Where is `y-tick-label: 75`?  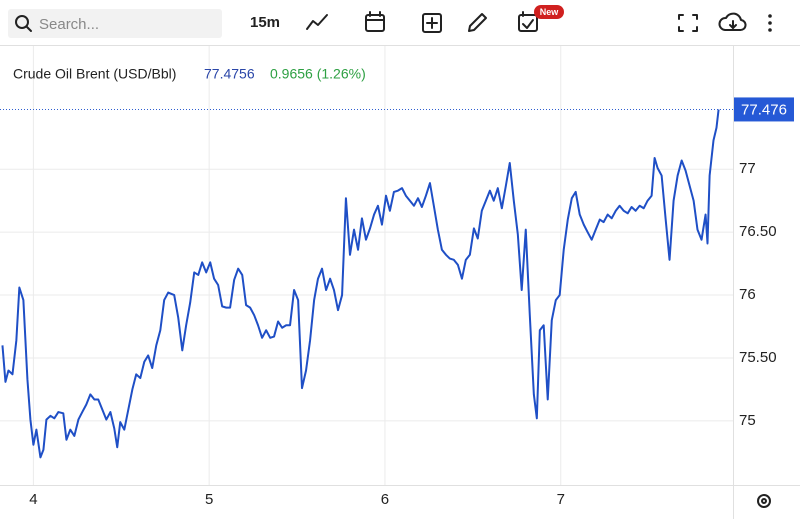 y-tick-label: 75 is located at coordinates (747, 420).